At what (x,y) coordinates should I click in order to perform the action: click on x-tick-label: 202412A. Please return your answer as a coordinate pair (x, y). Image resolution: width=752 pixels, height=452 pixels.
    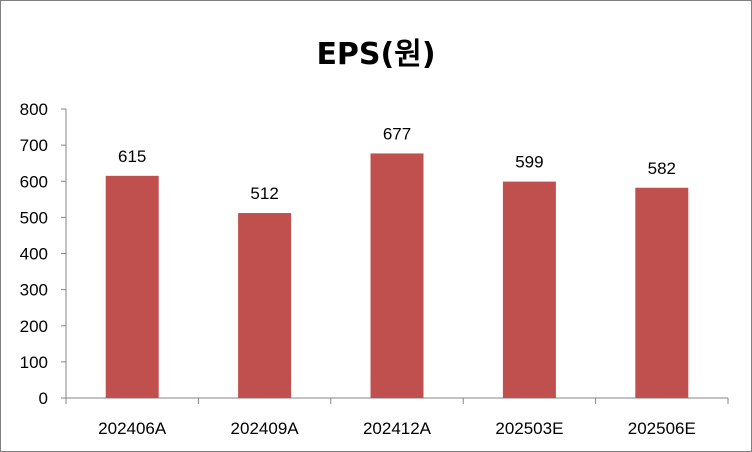
    Looking at the image, I should click on (397, 428).